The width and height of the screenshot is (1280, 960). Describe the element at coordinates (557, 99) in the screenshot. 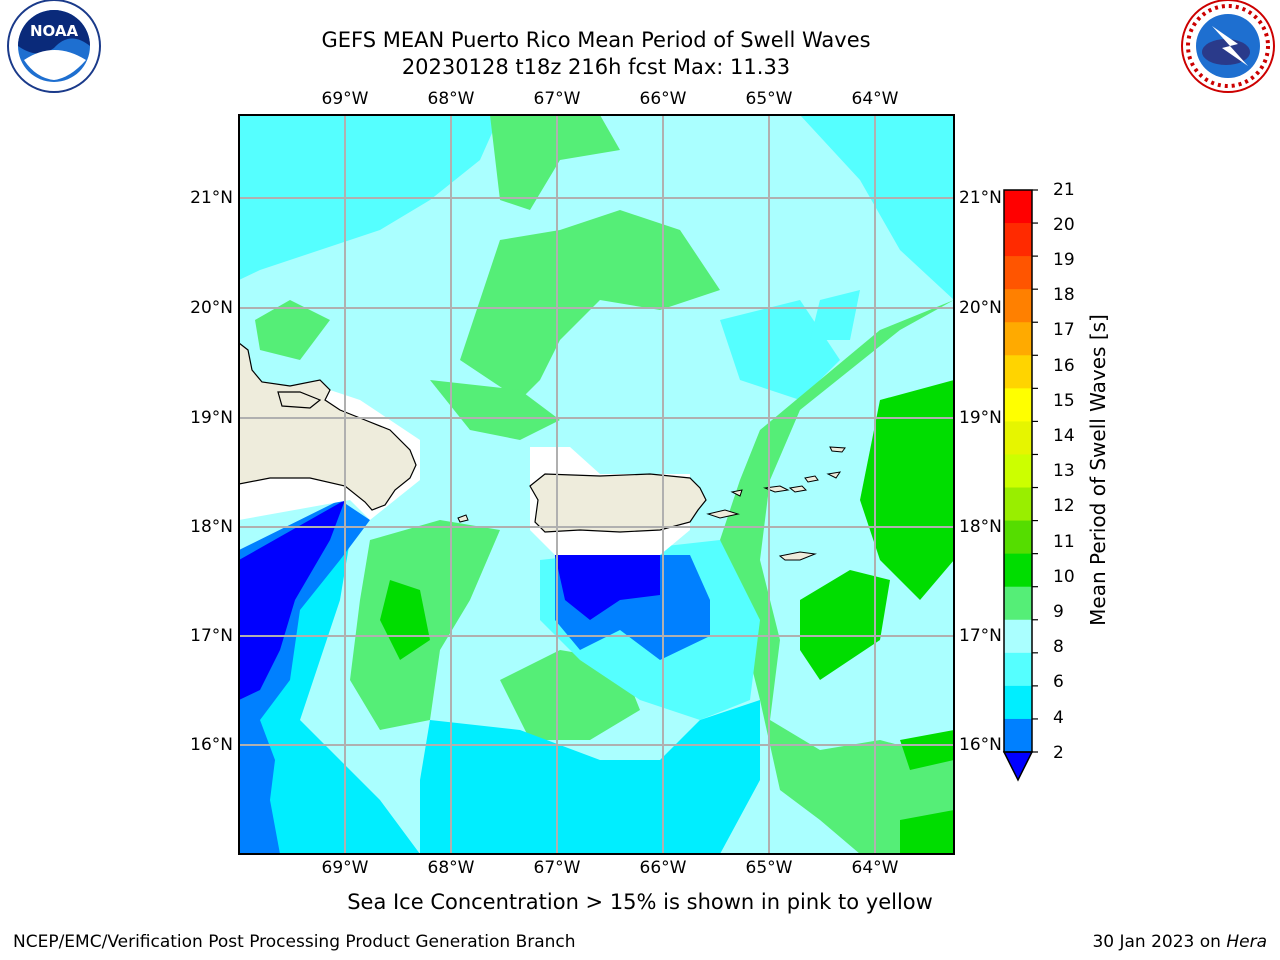

I see `lon-label-top: 67°W` at that location.